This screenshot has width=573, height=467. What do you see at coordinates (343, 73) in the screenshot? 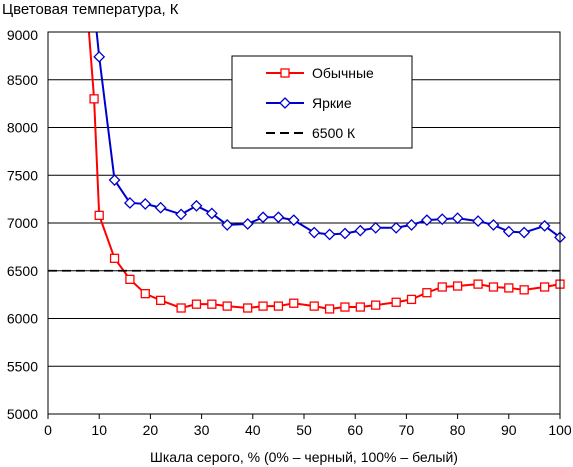
I see `legend-label: Обычные` at bounding box center [343, 73].